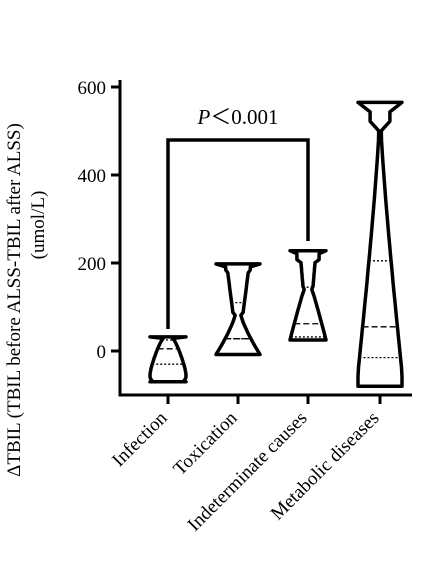  I want to click on p-value-label: P＜0.001, so click(237, 117).